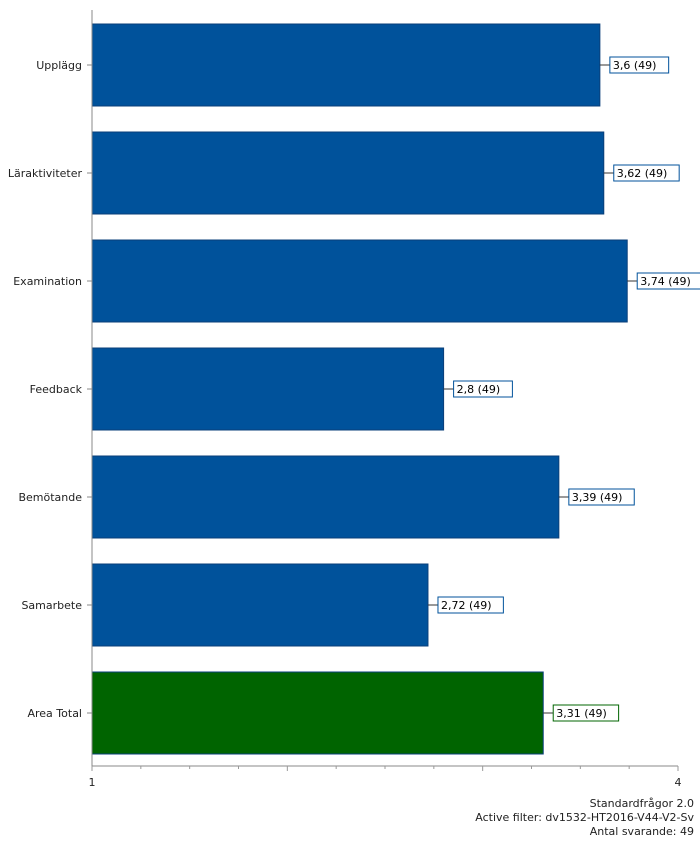 Image resolution: width=700 pixels, height=845 pixels. Describe the element at coordinates (466, 605) in the screenshot. I see `value-label: 2,72 (49)` at that location.